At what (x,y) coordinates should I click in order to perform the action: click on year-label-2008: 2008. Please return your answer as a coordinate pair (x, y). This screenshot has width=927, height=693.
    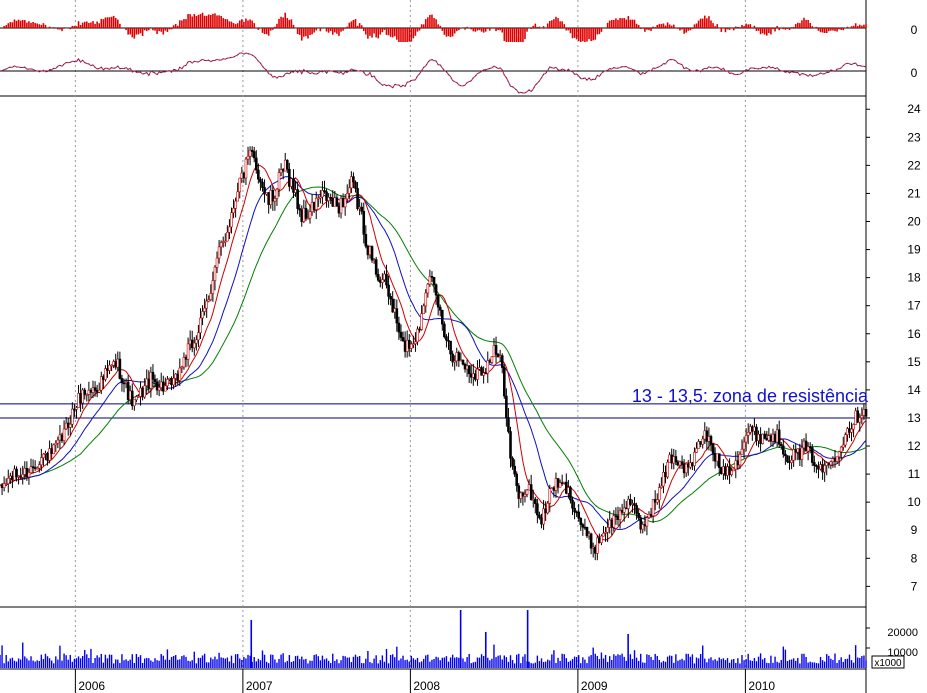
    Looking at the image, I should click on (426, 686).